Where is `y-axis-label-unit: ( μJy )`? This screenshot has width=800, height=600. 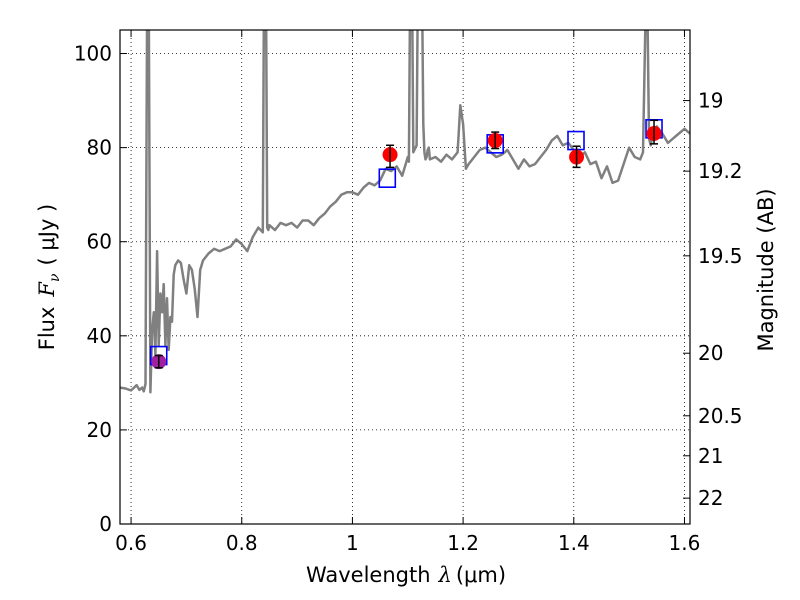 y-axis-label-unit: ( μJy ) is located at coordinates (47, 235).